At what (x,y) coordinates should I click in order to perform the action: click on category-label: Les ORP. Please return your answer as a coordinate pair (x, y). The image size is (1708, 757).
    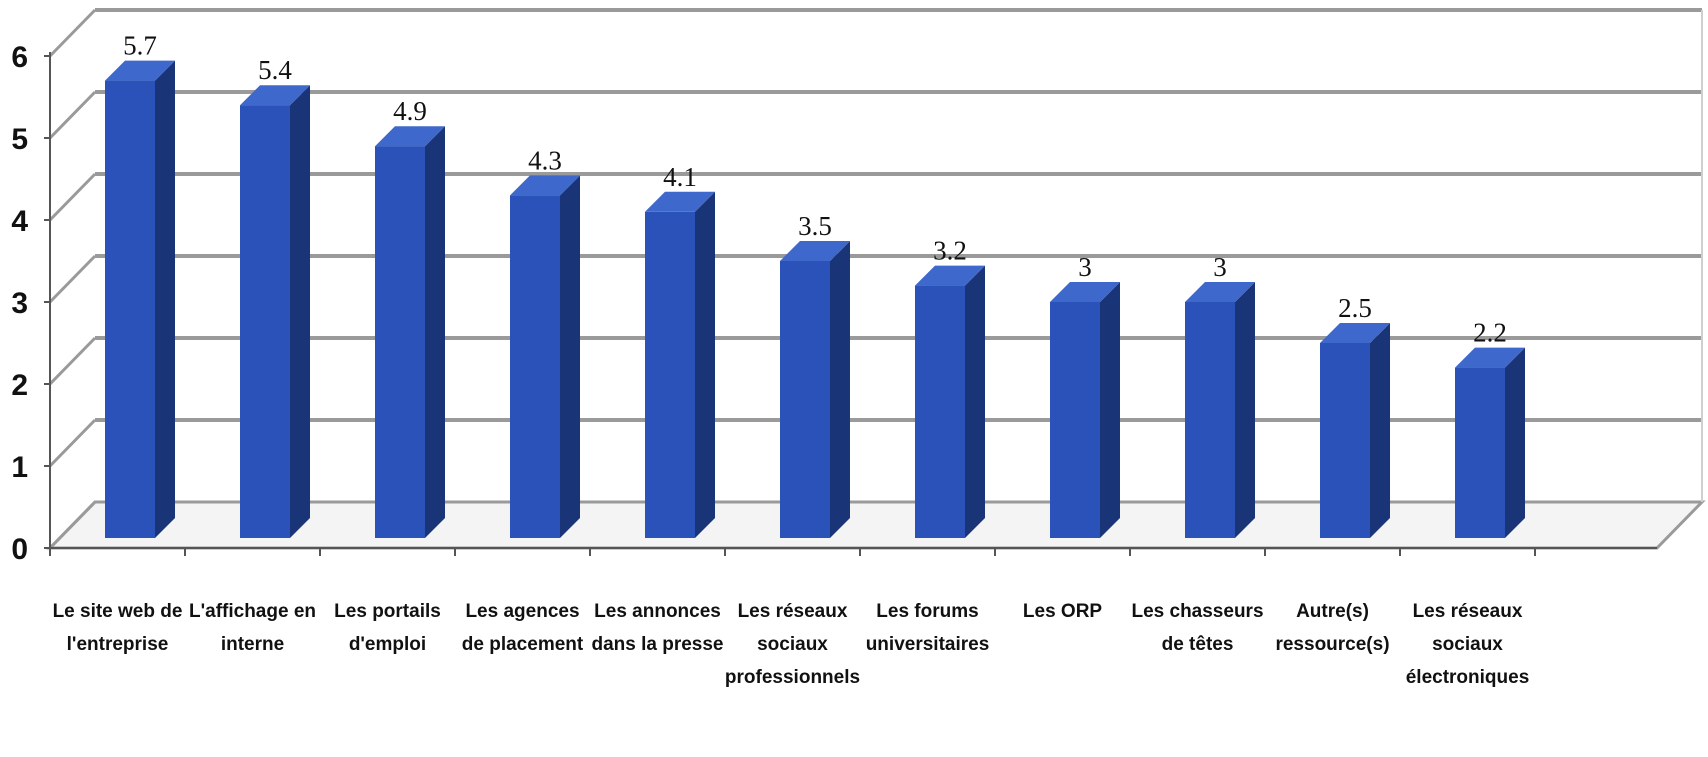
    Looking at the image, I should click on (1063, 611).